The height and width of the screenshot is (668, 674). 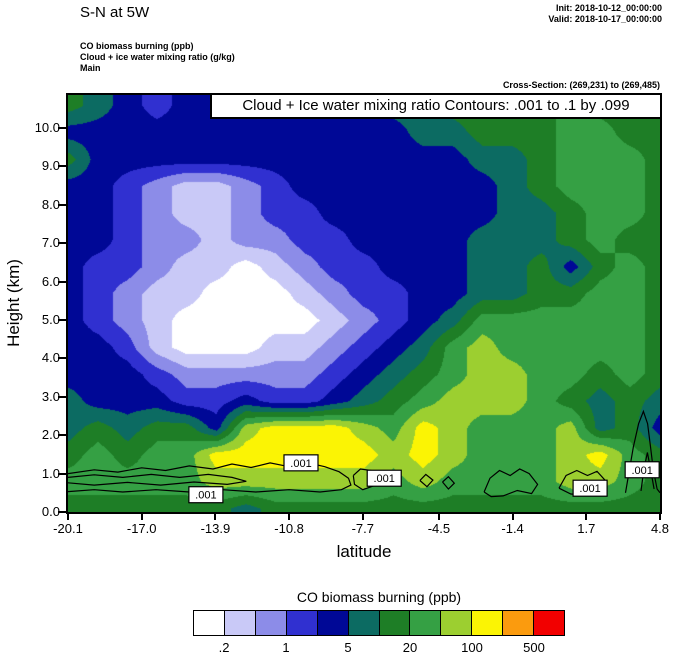 What do you see at coordinates (50, 281) in the screenshot?
I see `y-tick-label: 6.0` at bounding box center [50, 281].